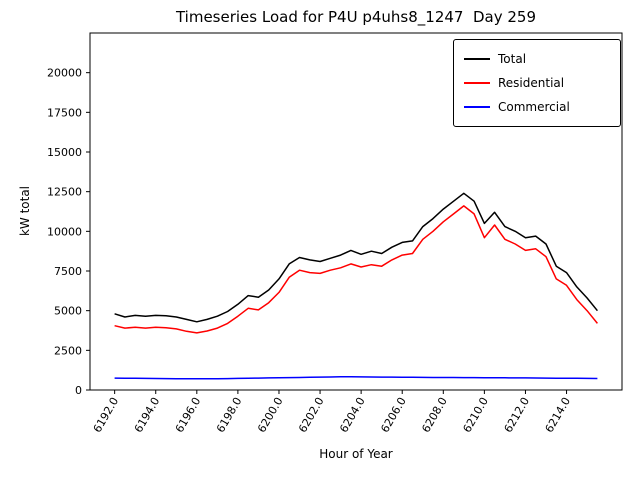 The height and width of the screenshot is (480, 640). Describe the element at coordinates (64, 192) in the screenshot. I see `y-tick-label: 12500` at that location.